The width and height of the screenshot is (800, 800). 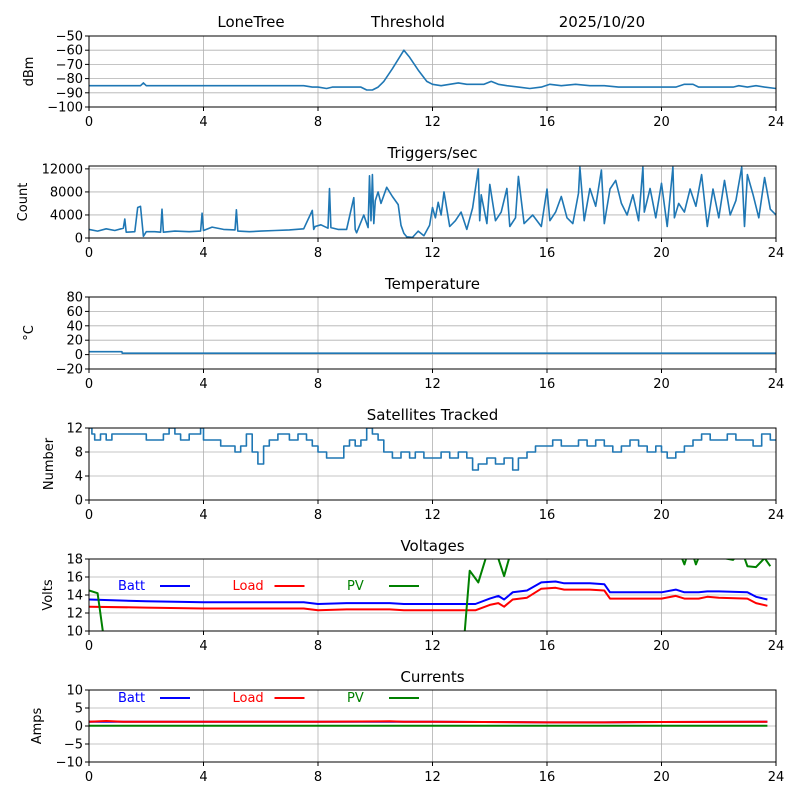 I want to click on y-tick-label: 20, so click(x=74, y=341).